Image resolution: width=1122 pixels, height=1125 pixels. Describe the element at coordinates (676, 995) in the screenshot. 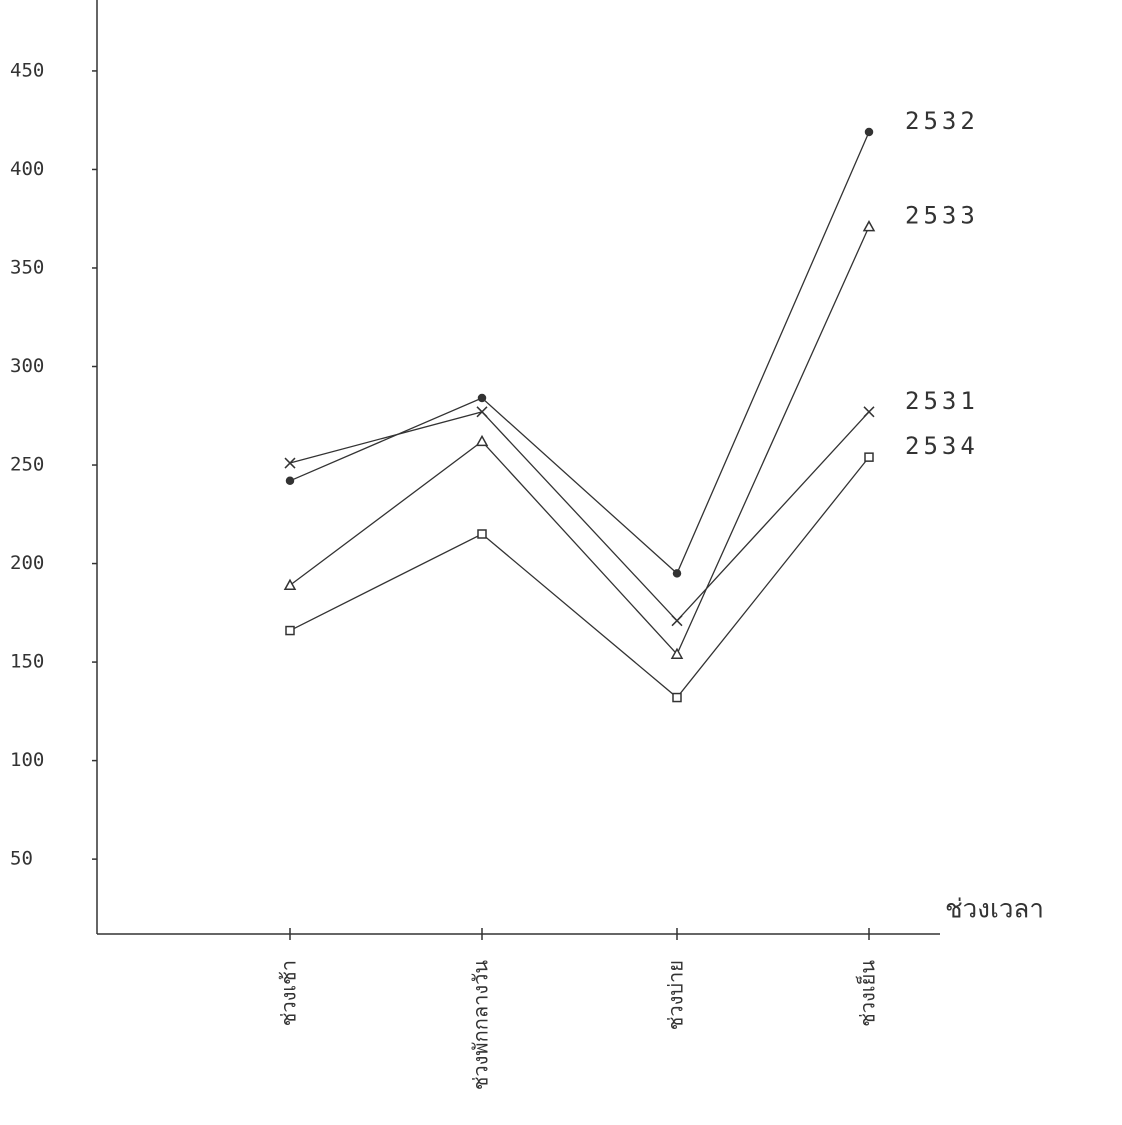

I see `x-tick-label: ช่วงบ่าย` at that location.